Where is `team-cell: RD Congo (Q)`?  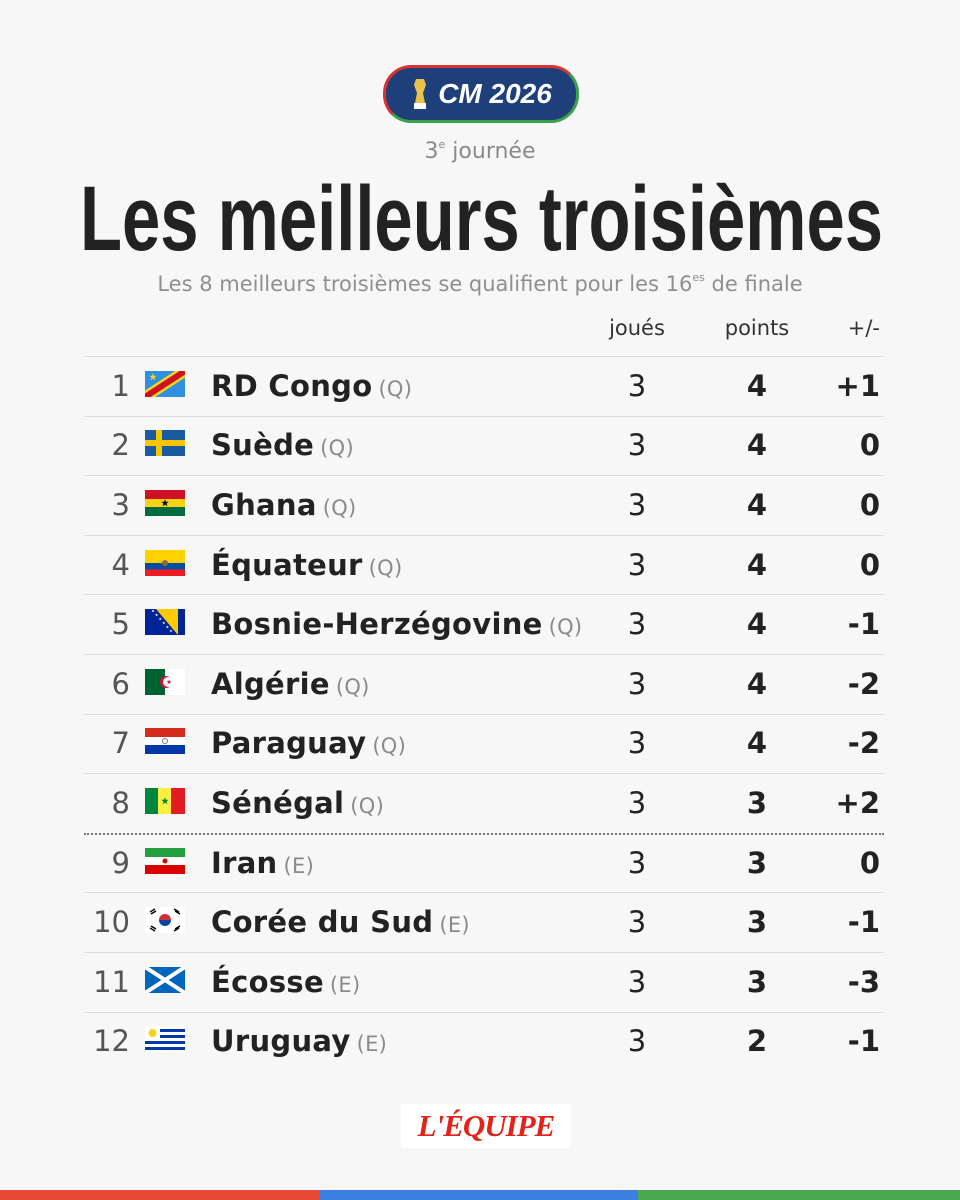 team-cell: RD Congo (Q) is located at coordinates (311, 387).